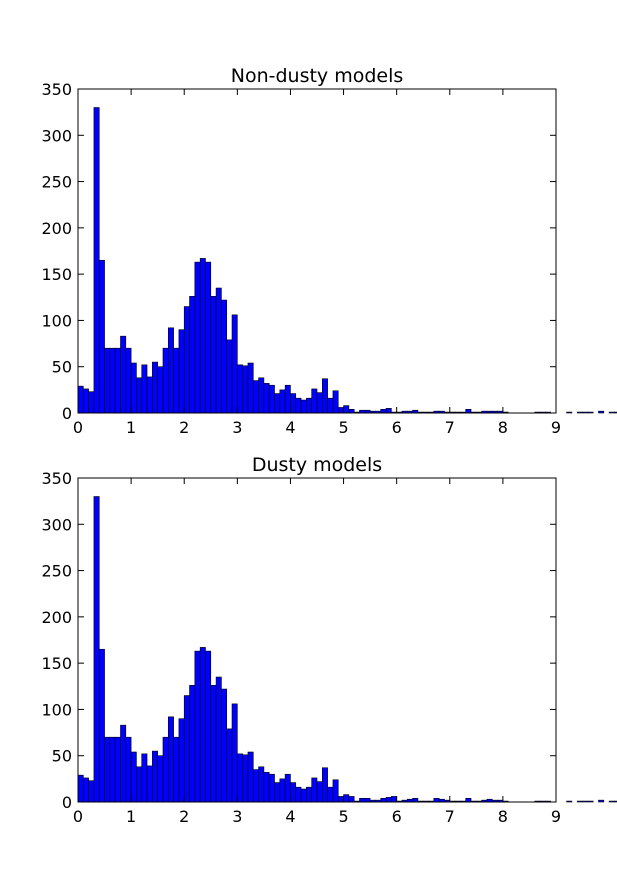  Describe the element at coordinates (317, 465) in the screenshot. I see `chart-title: Dusty models` at that location.